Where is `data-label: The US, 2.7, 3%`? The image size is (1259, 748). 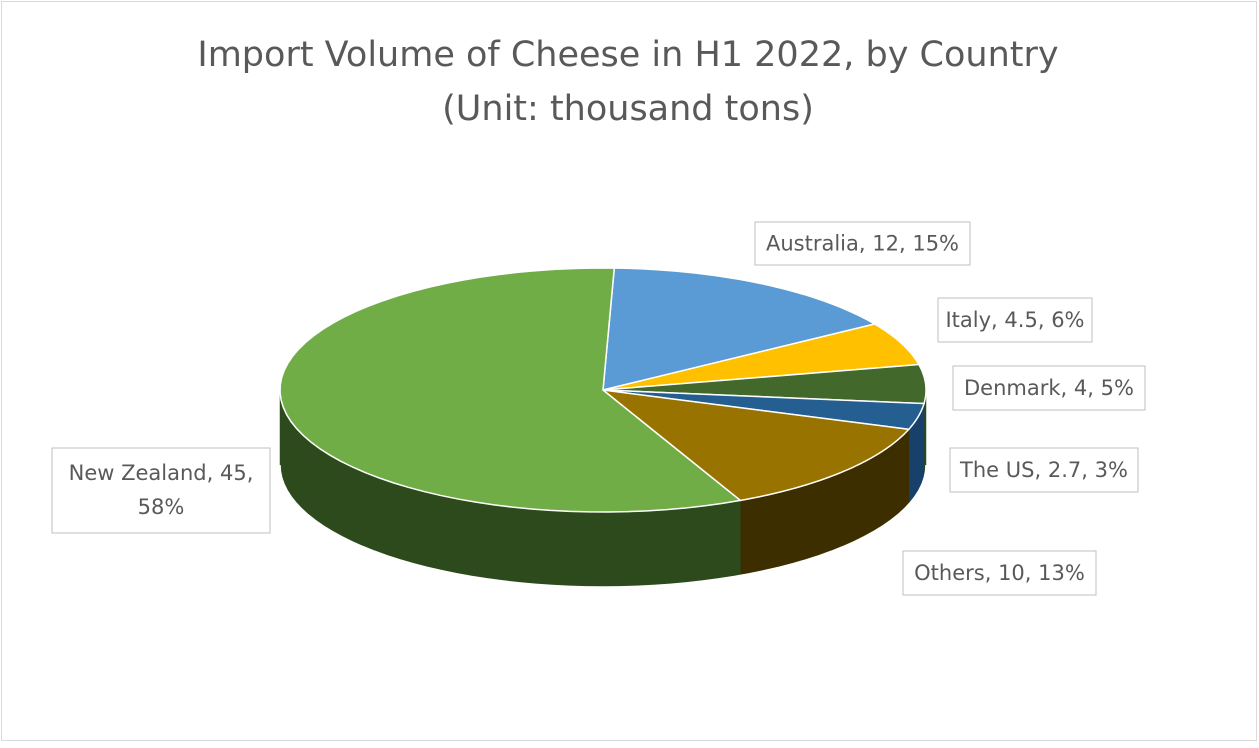
data-label: The US, 2.7, 3% is located at coordinates (1043, 470).